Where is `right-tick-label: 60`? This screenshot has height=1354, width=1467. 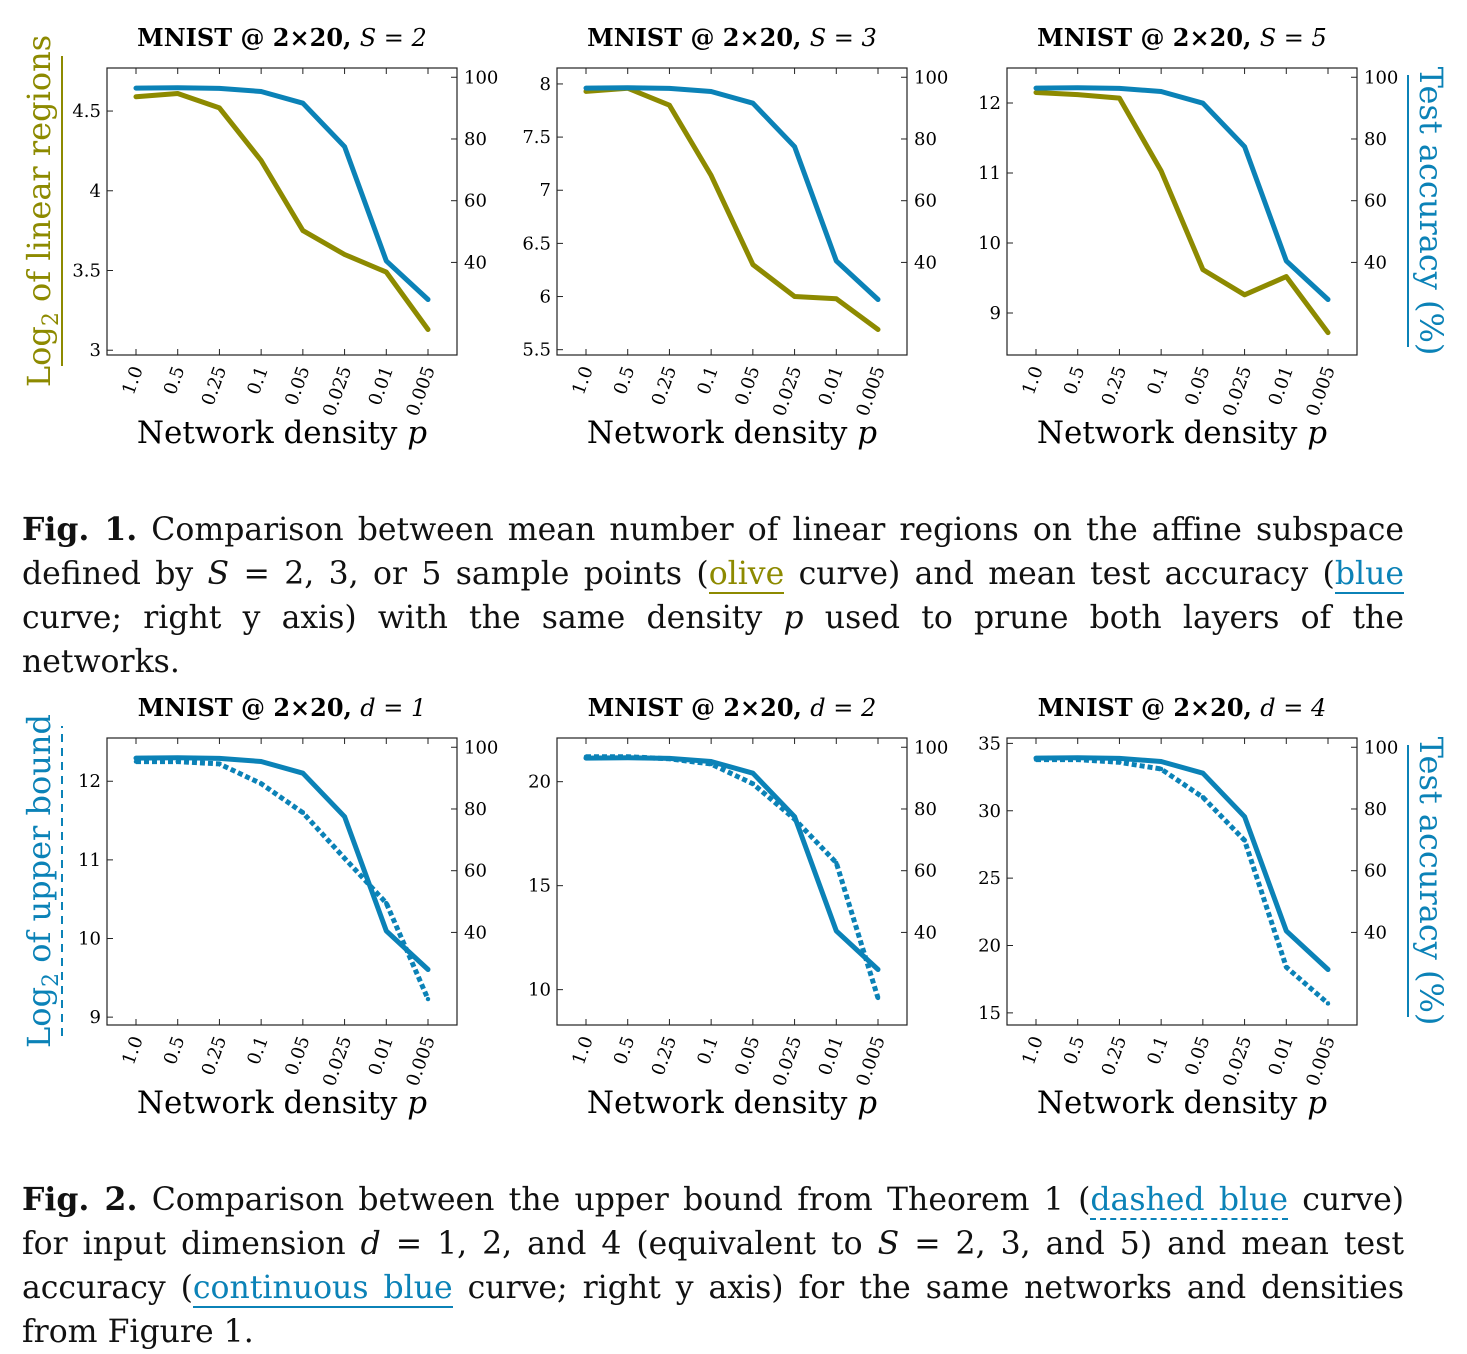
right-tick-label: 60 is located at coordinates (475, 871).